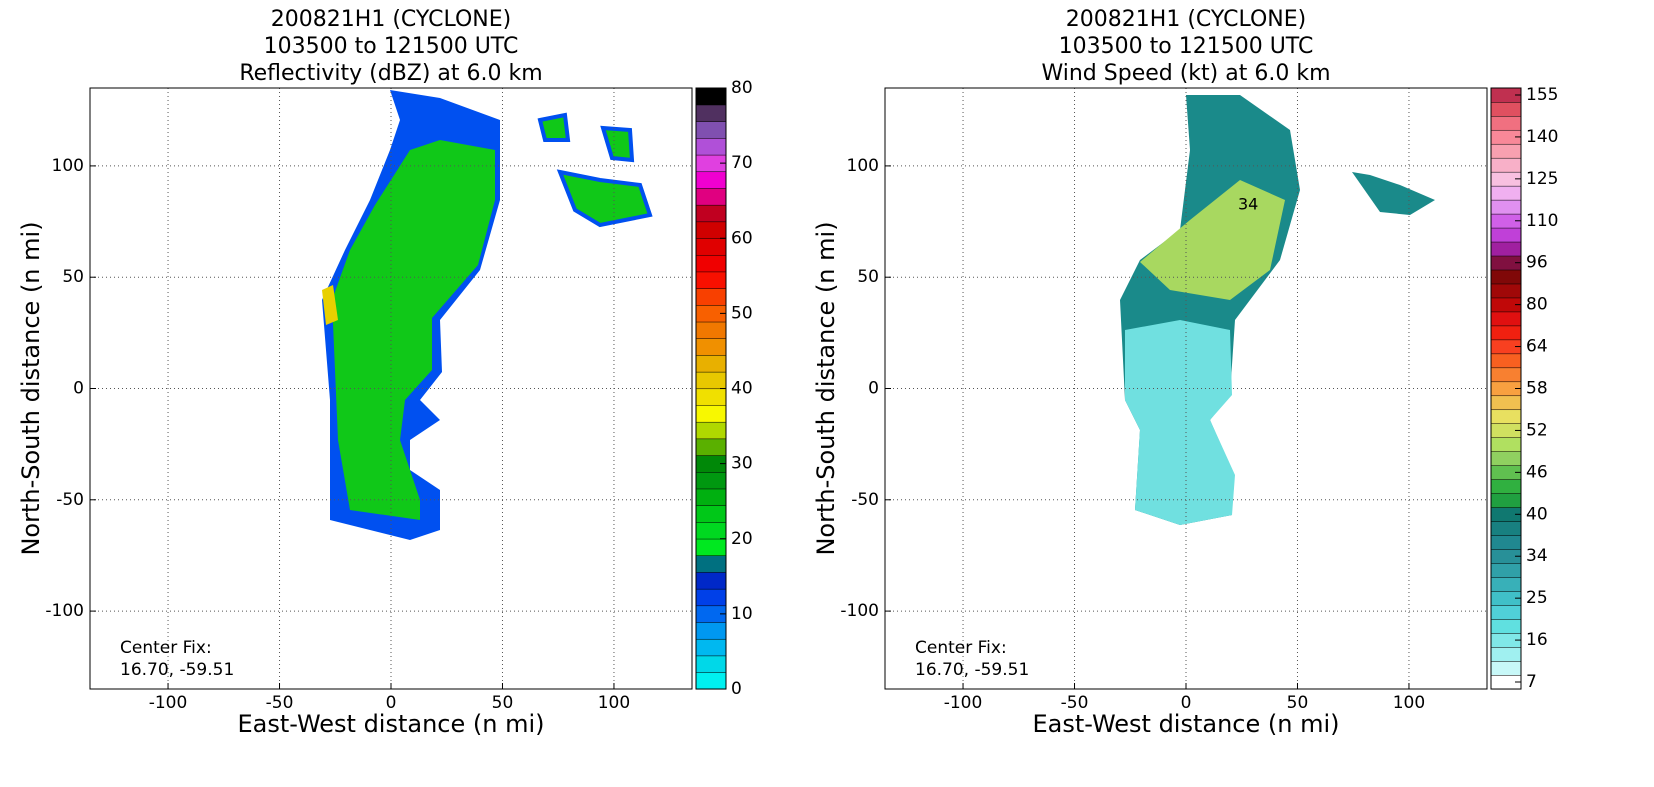 Image resolution: width=1654 pixels, height=787 pixels. What do you see at coordinates (166, 648) in the screenshot?
I see `annotation: Center Fix:` at bounding box center [166, 648].